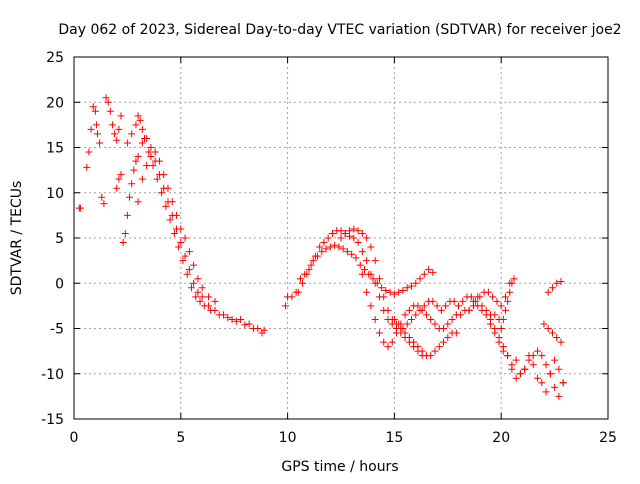 The image size is (640, 484). I want to click on y-tick-label: 15, so click(55, 149).